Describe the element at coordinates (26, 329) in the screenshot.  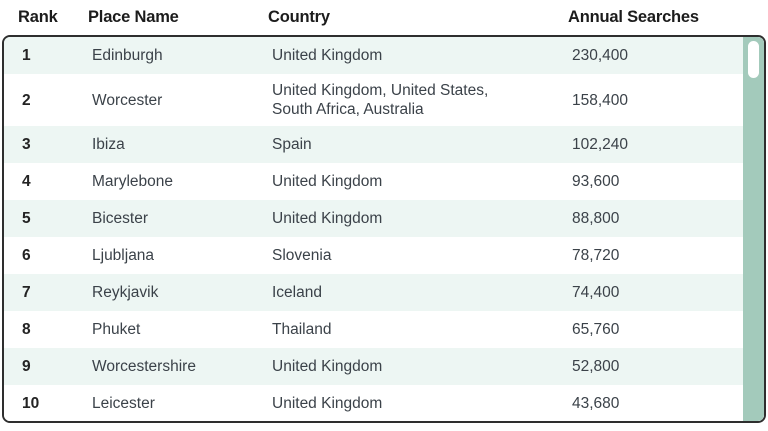
I see `rank-cell: 8` at that location.